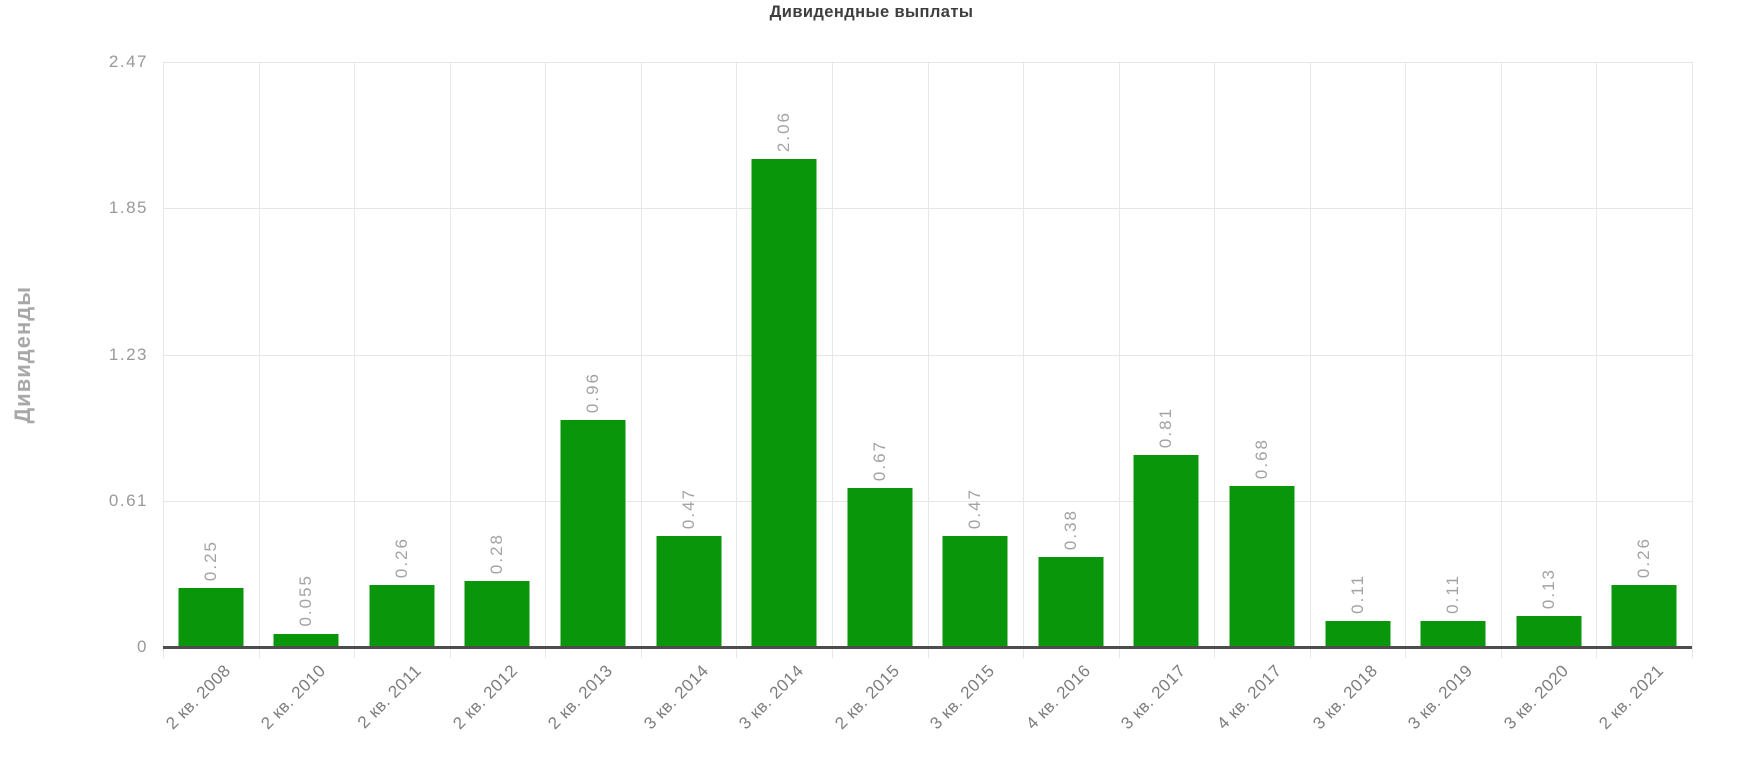  What do you see at coordinates (128, 500) in the screenshot?
I see `y-tick-label: 0.61` at bounding box center [128, 500].